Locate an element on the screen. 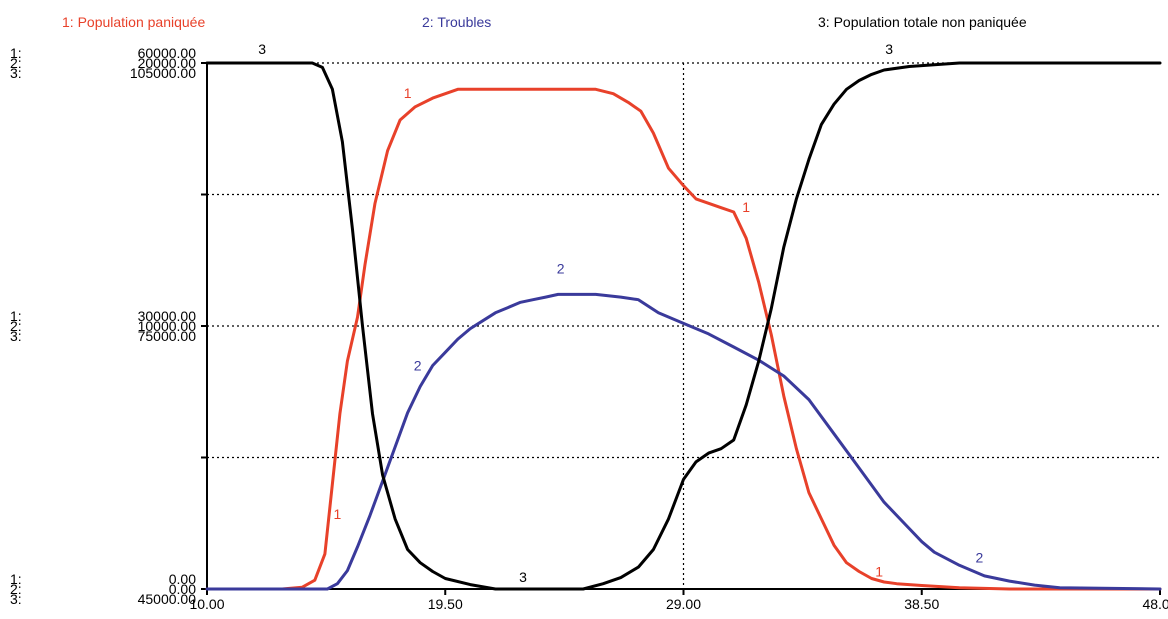 The width and height of the screenshot is (1168, 619). y-tick-label: 20000.00 is located at coordinates (167, 63).